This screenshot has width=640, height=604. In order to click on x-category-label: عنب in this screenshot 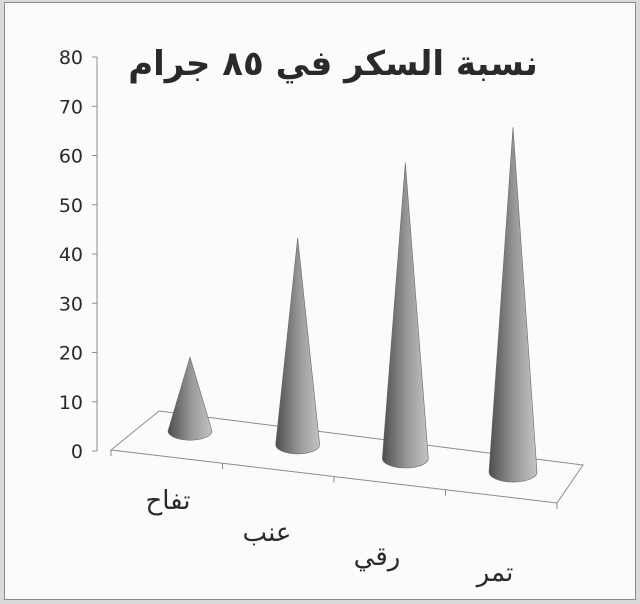, I will do `click(267, 533)`.